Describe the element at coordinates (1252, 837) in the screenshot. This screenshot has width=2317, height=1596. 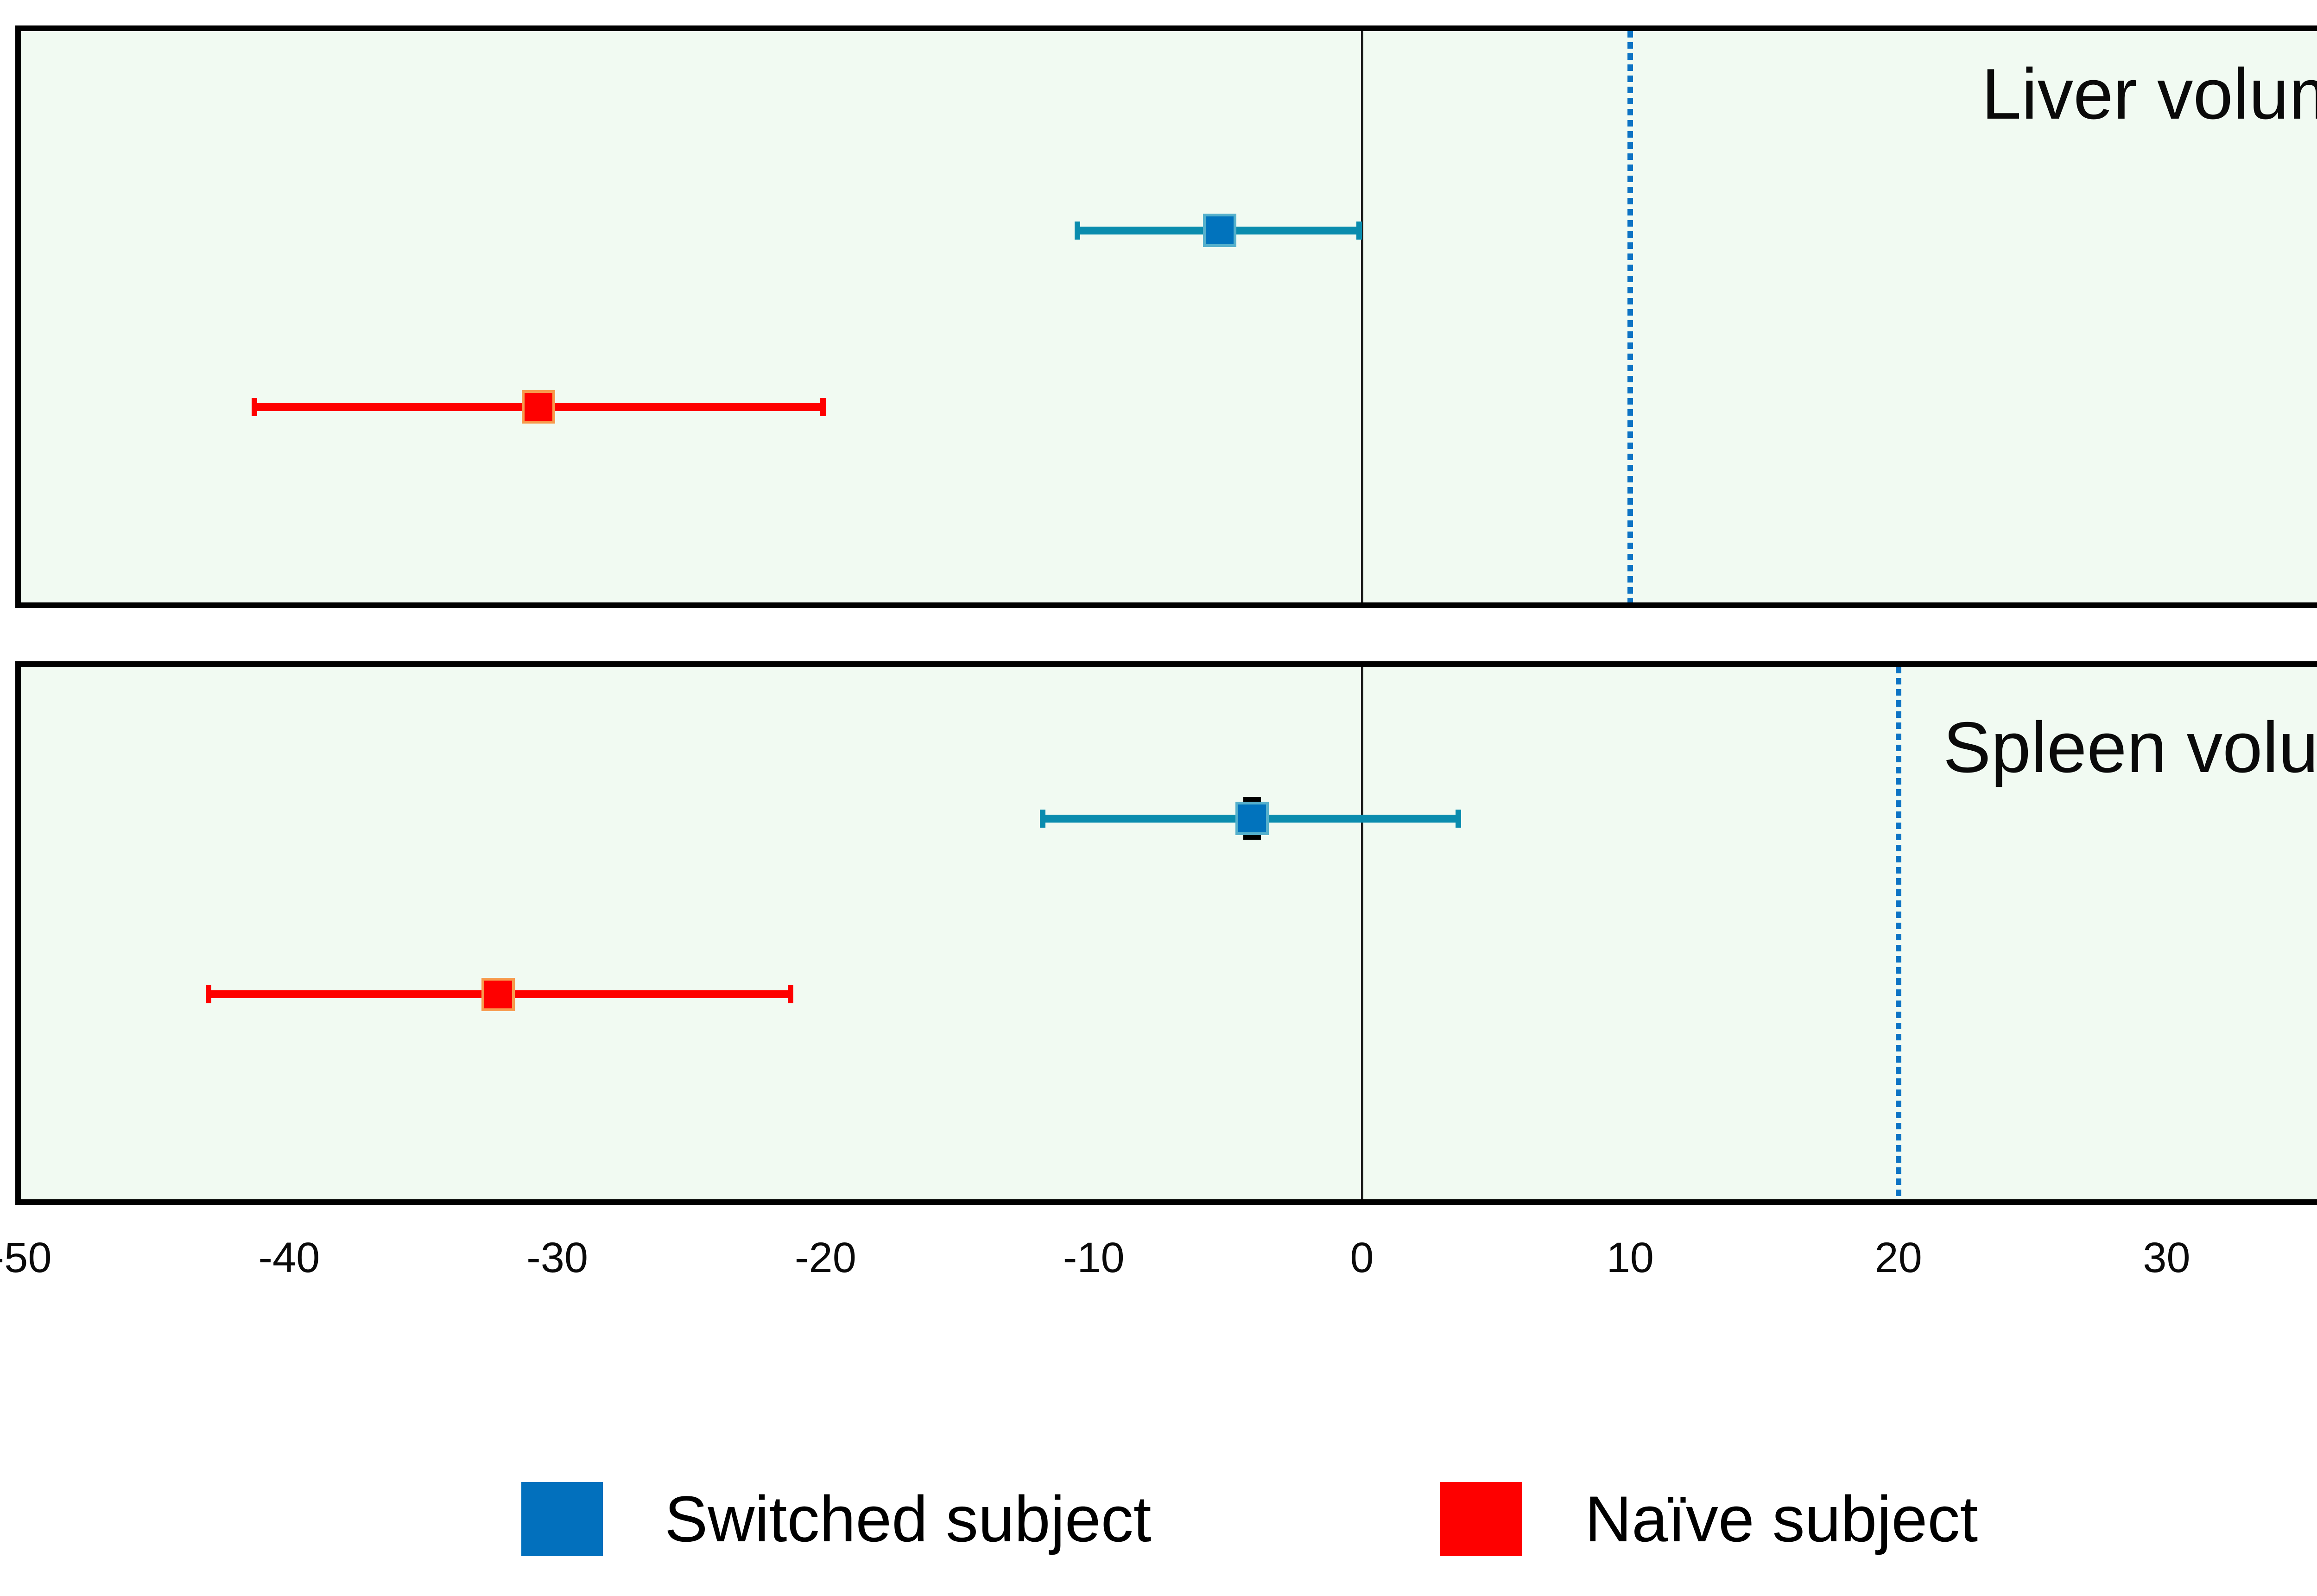
I see `spleen-switched-y-error-cap-bottom` at that location.